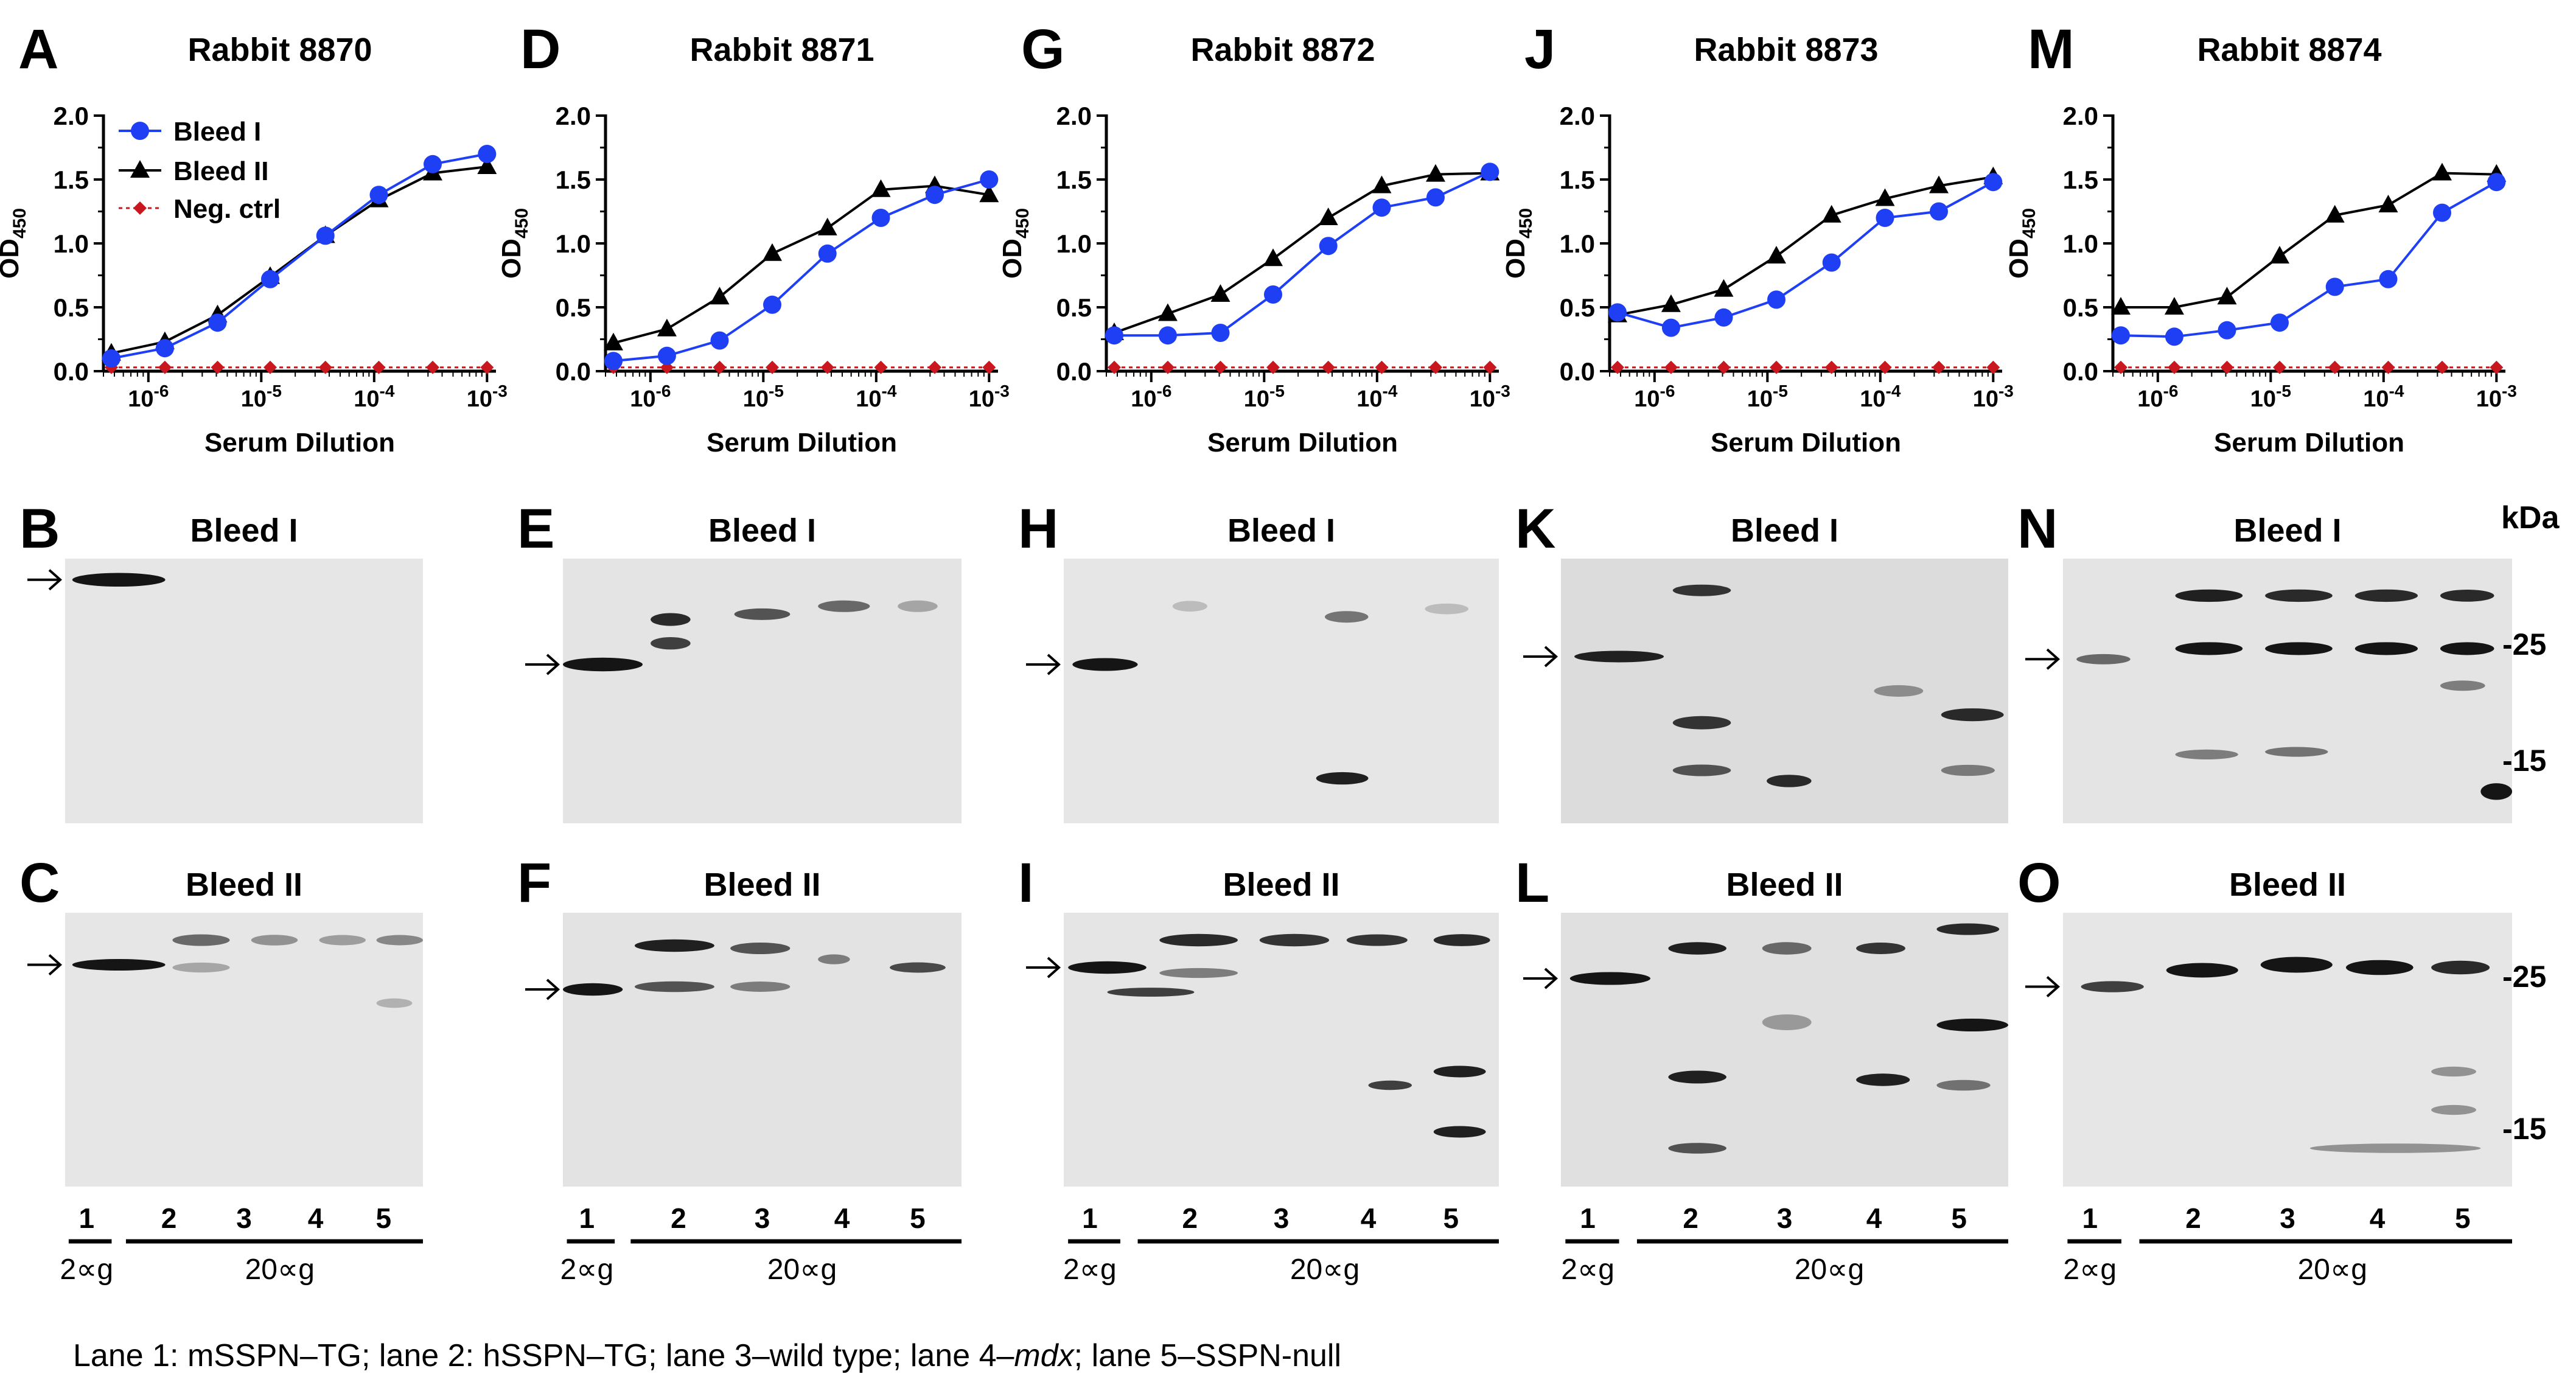 This screenshot has height=1388, width=2576. I want to click on marker-25-top: -25, so click(2524, 644).